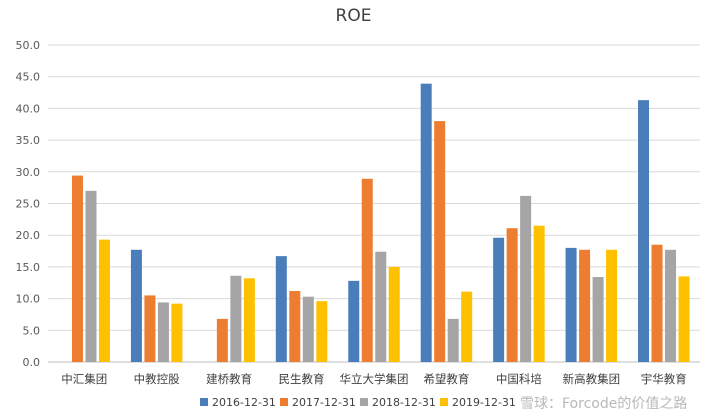 The width and height of the screenshot is (707, 419). What do you see at coordinates (236, 318) in the screenshot?
I see `bar-2018-12-31-建桥教育` at bounding box center [236, 318].